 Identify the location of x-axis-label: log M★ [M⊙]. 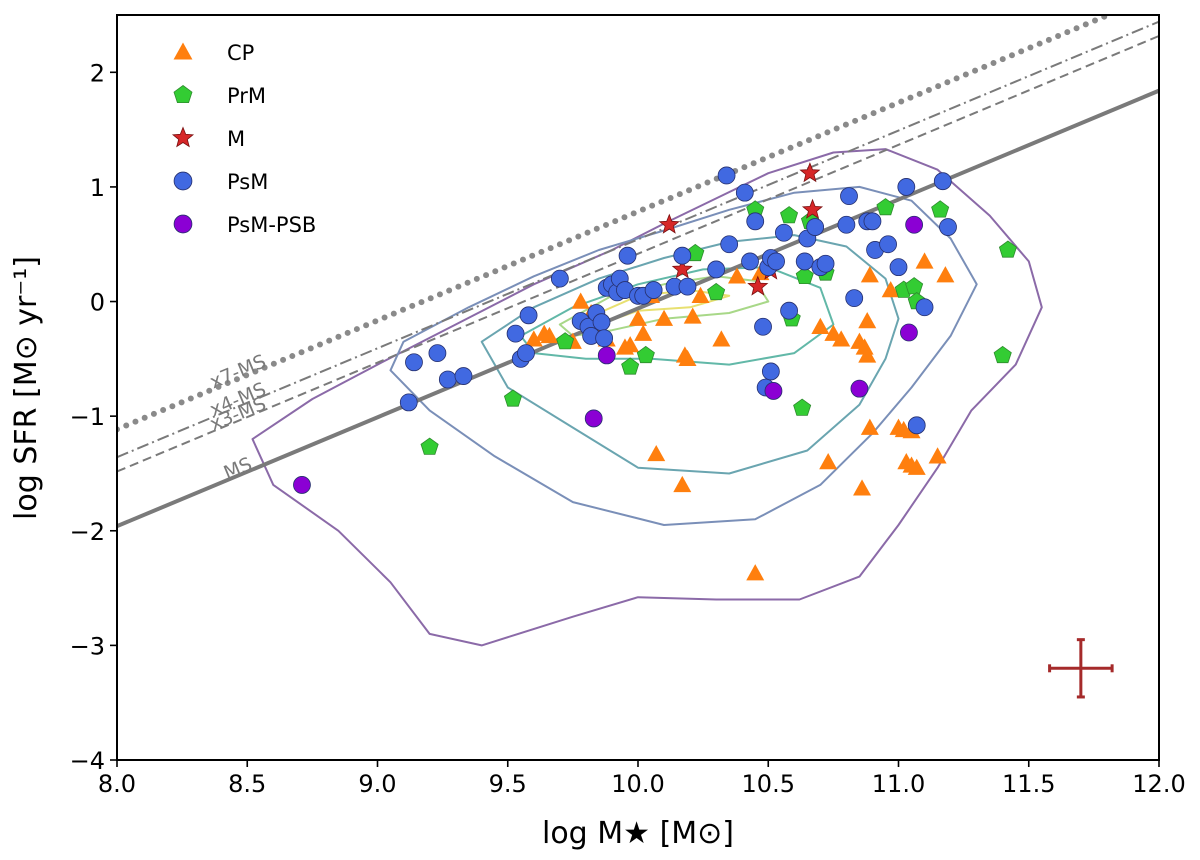
(638, 833).